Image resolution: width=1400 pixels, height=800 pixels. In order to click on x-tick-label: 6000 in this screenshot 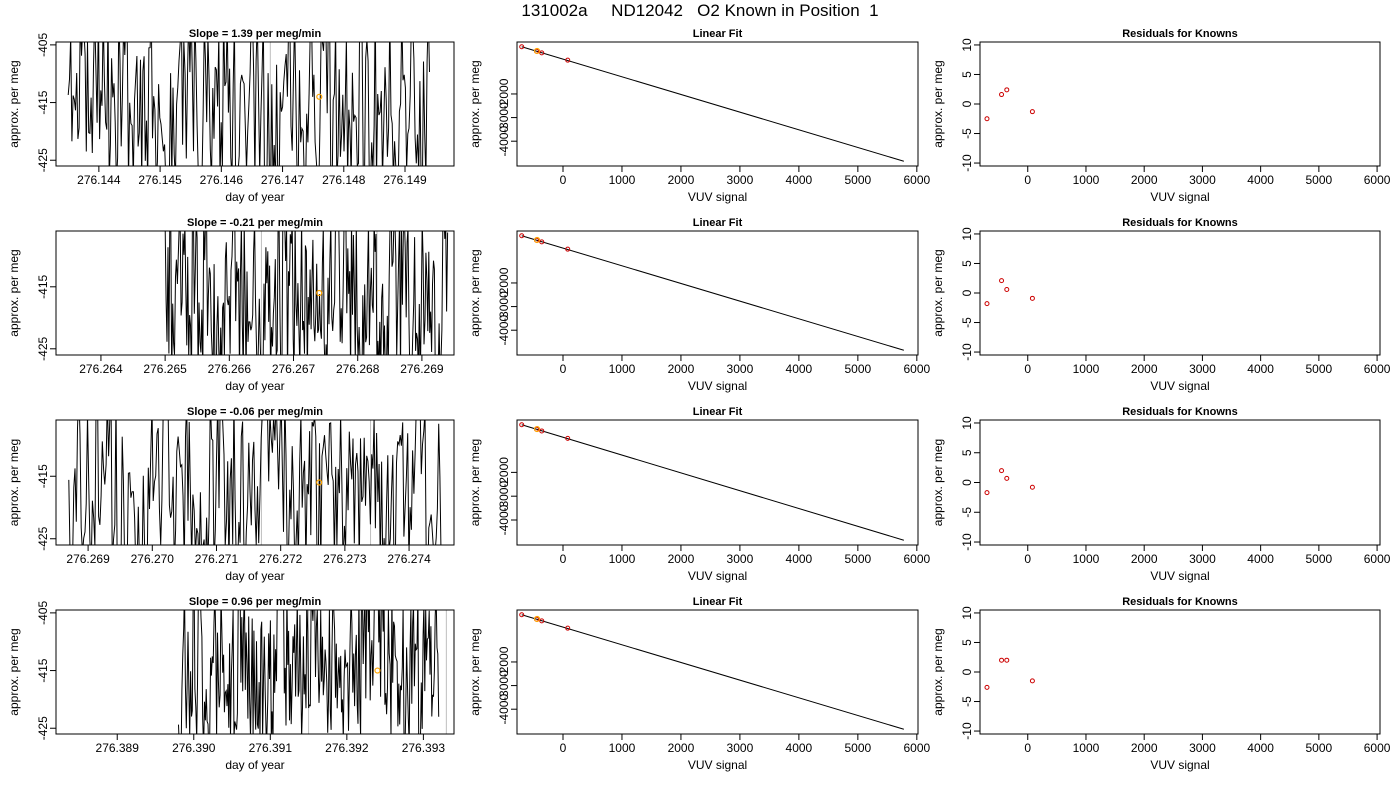, I will do `click(916, 748)`.